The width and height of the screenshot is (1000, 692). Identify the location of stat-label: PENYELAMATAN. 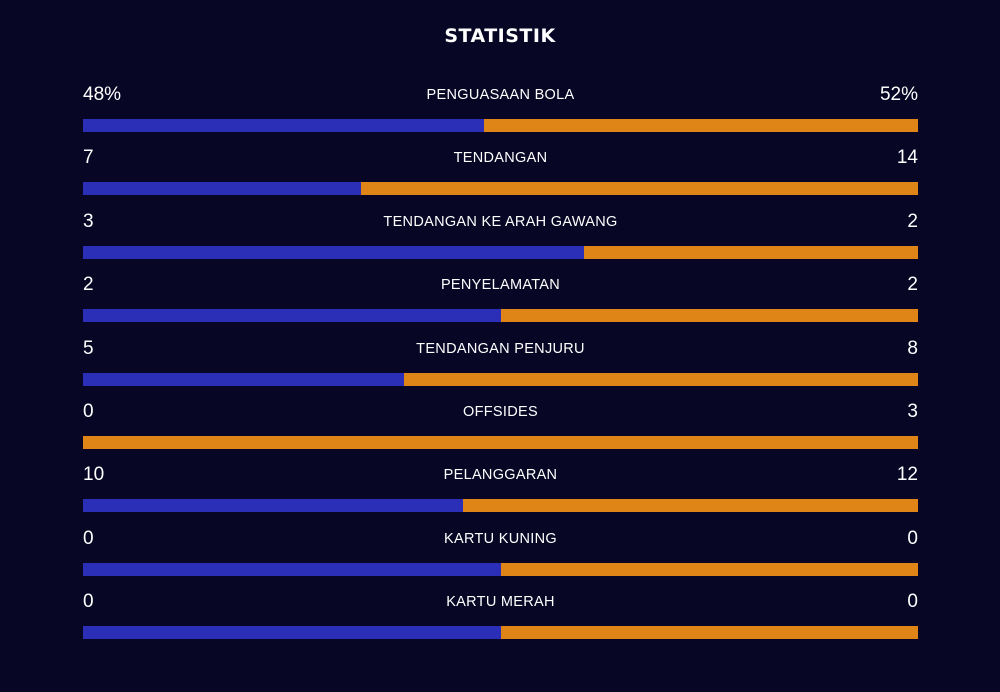
(500, 285).